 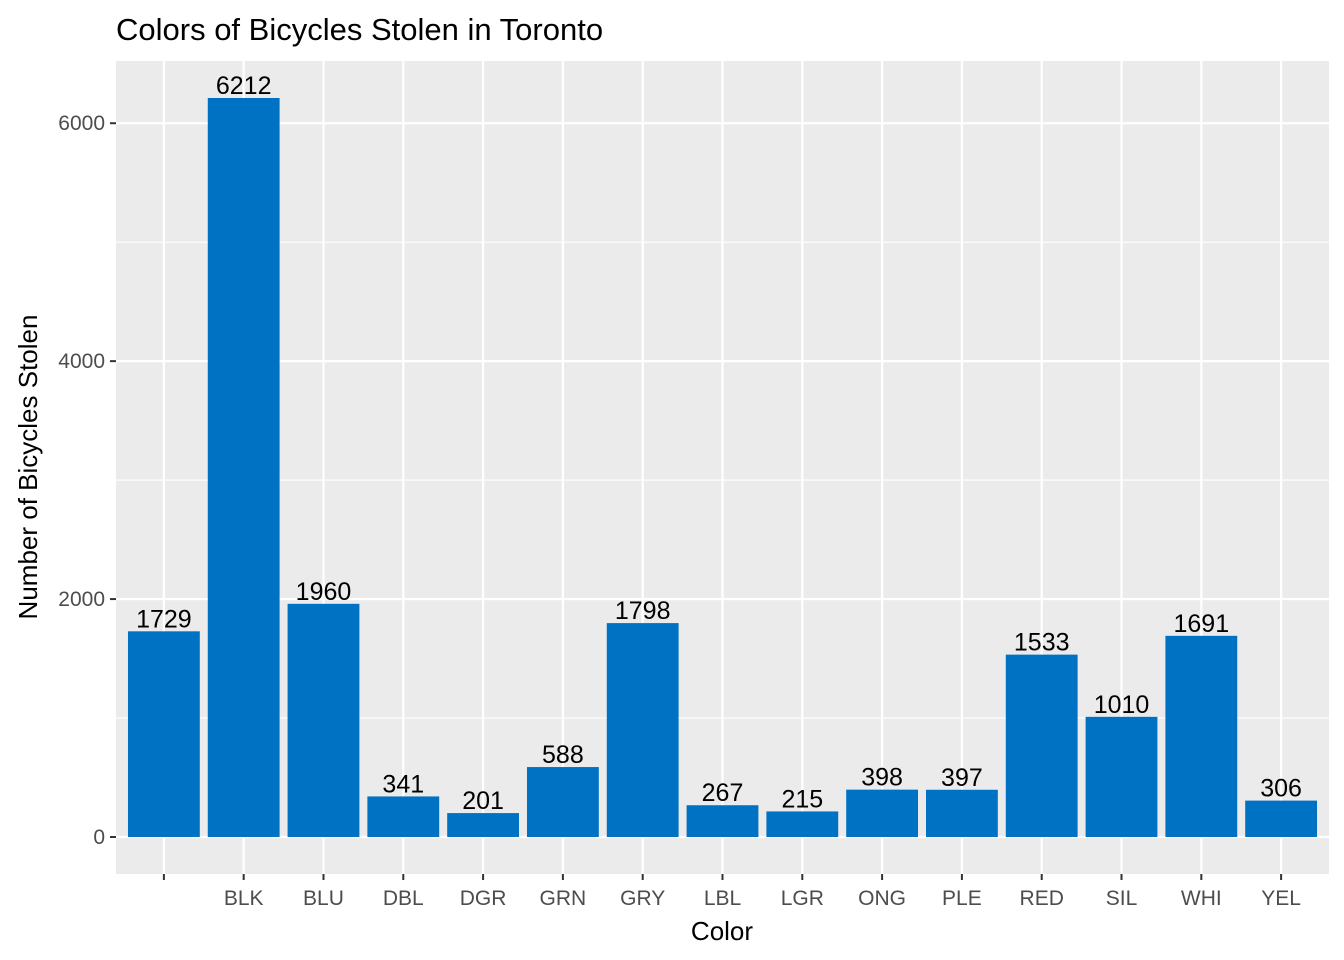 I want to click on x-axis-title: Color, so click(x=722, y=931).